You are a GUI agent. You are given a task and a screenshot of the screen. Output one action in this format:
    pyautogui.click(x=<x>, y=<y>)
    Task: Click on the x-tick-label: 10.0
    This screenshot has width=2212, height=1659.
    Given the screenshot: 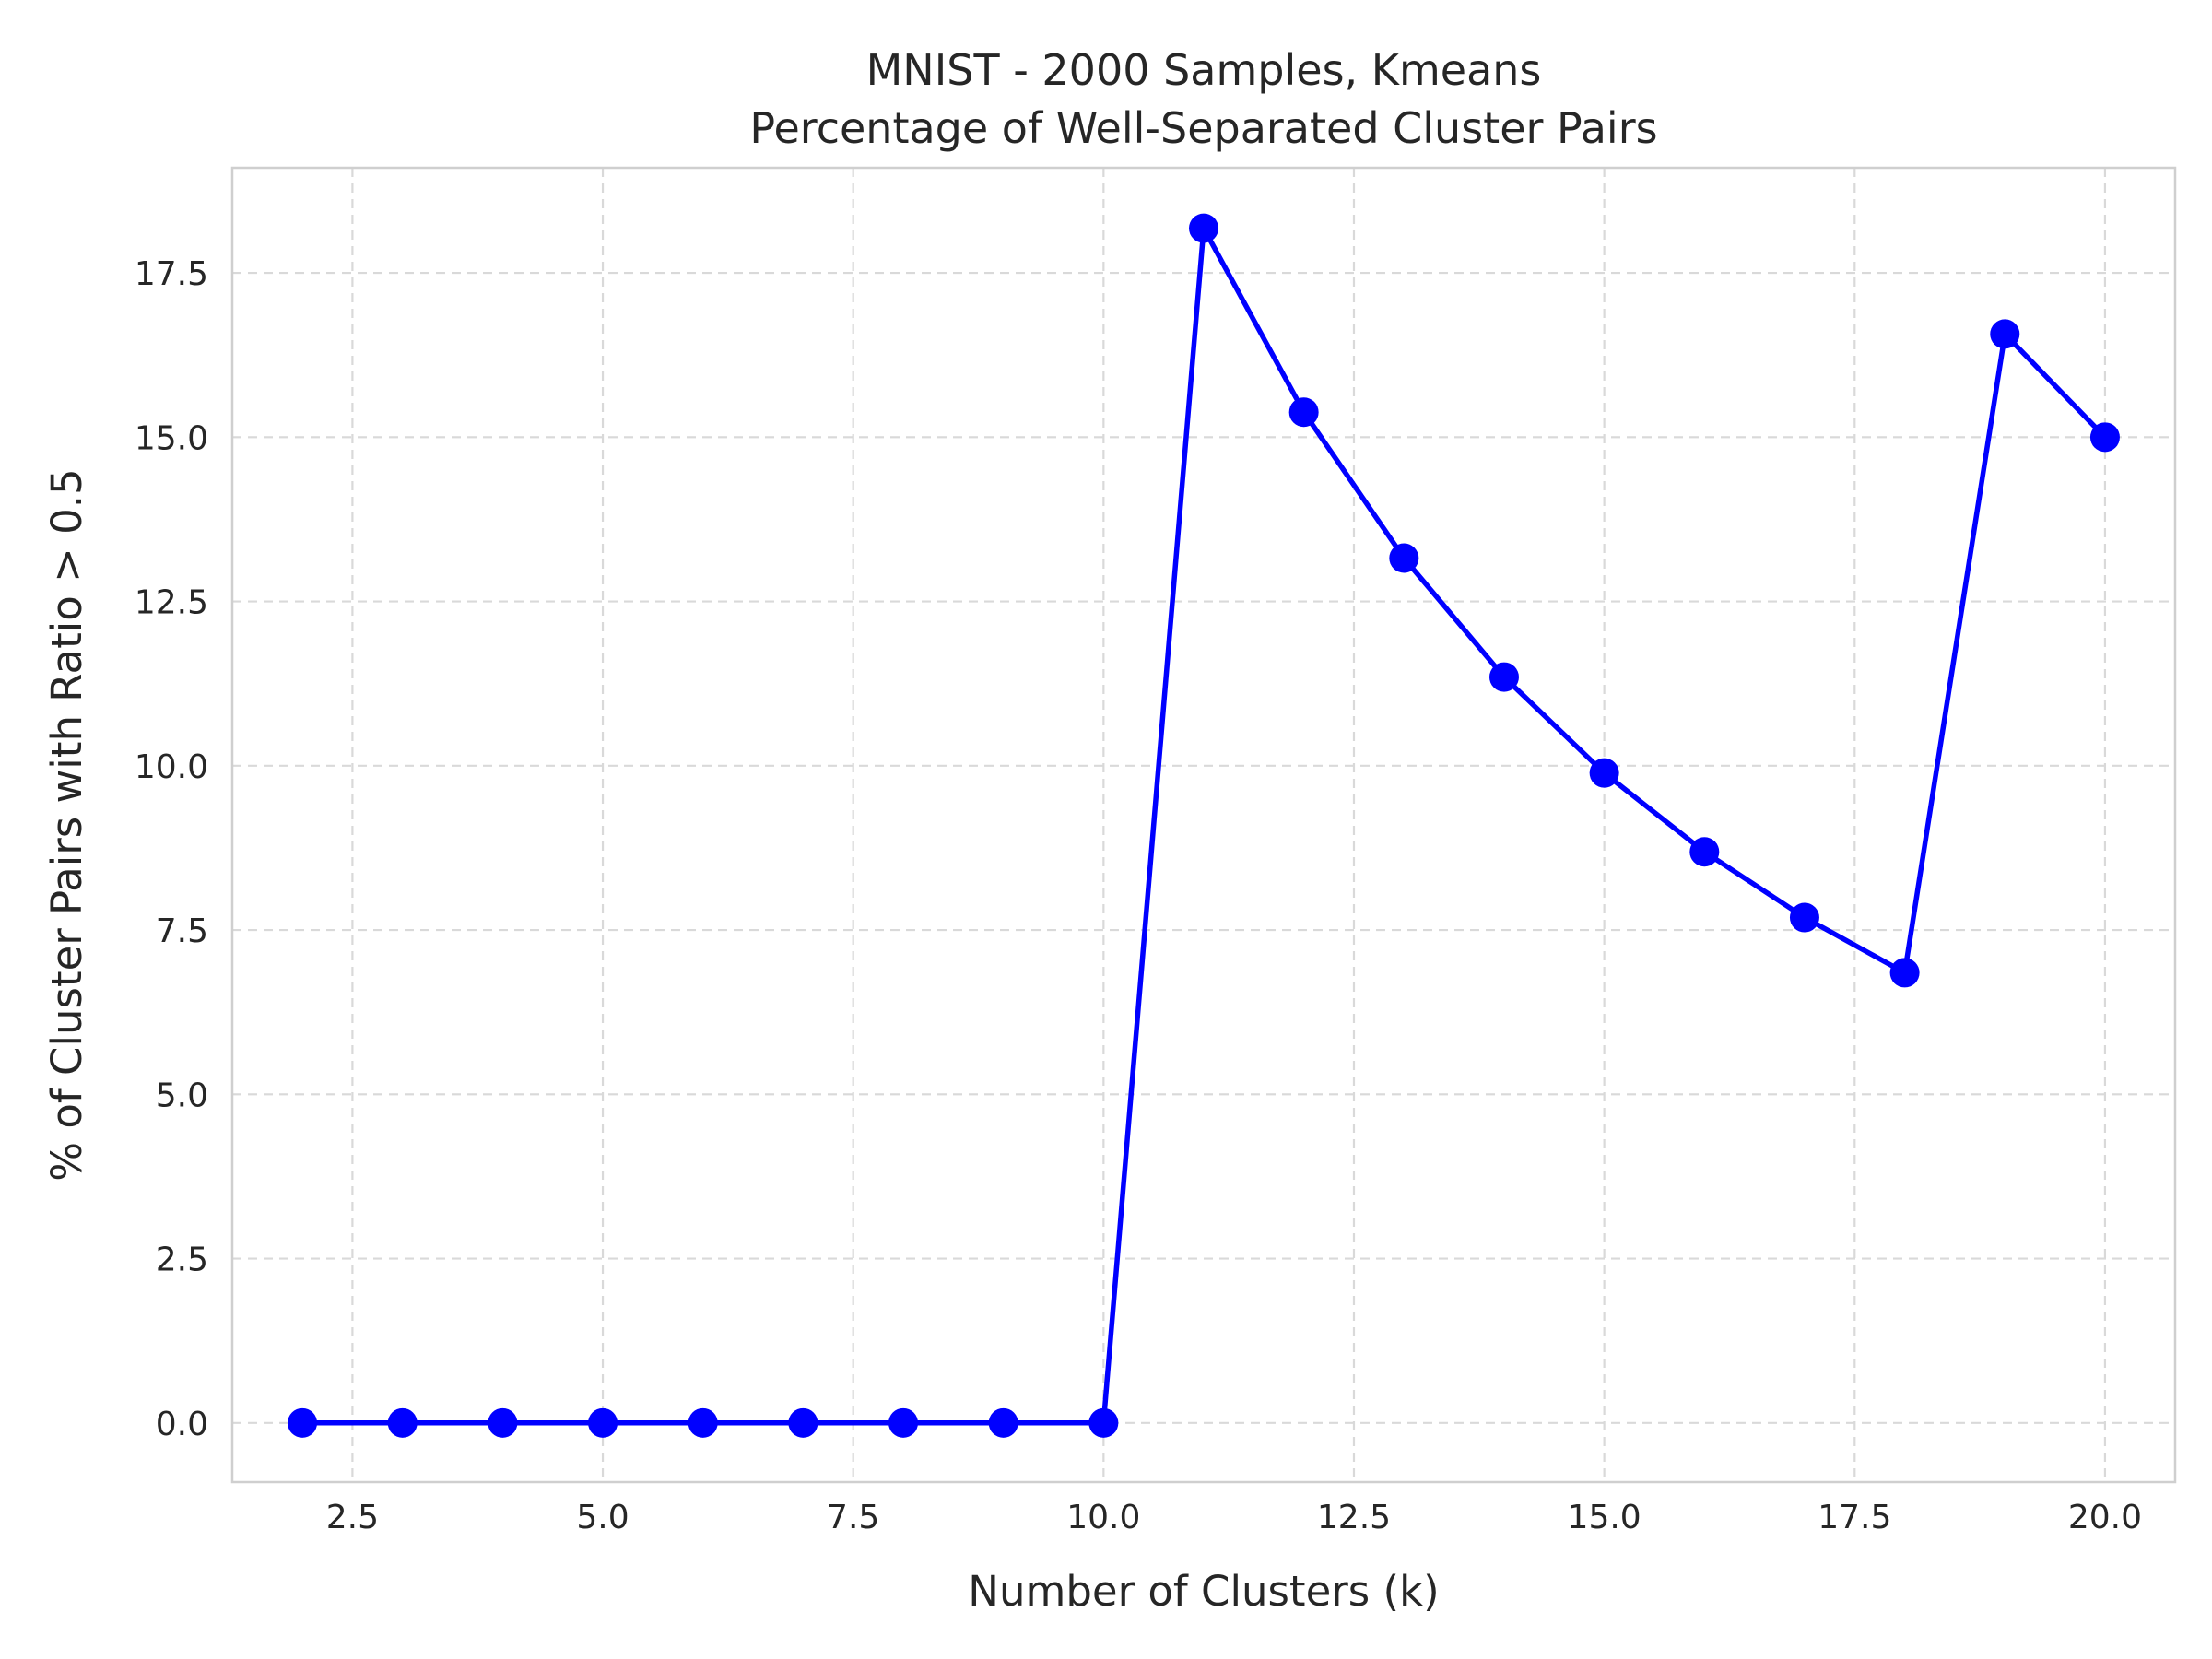 What is the action you would take?
    pyautogui.click(x=1103, y=1517)
    